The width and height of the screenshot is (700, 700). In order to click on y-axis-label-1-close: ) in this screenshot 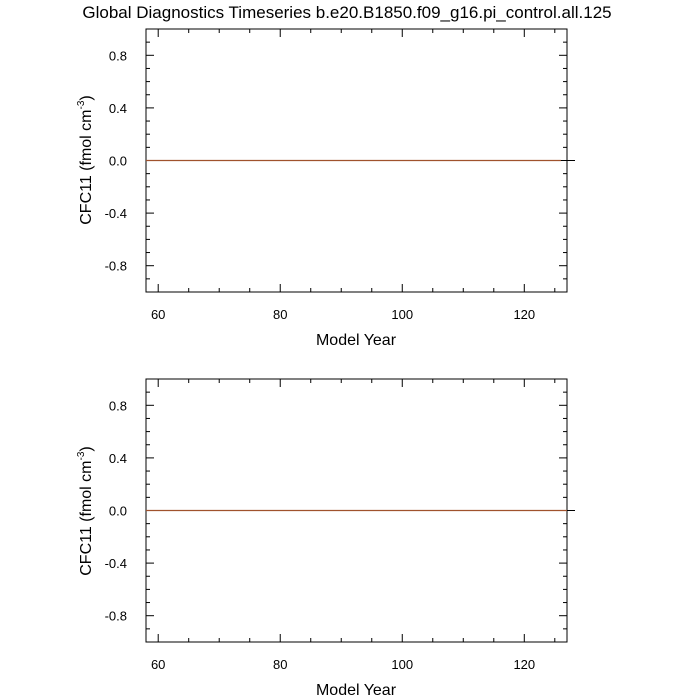, I will do `click(86, 97)`.